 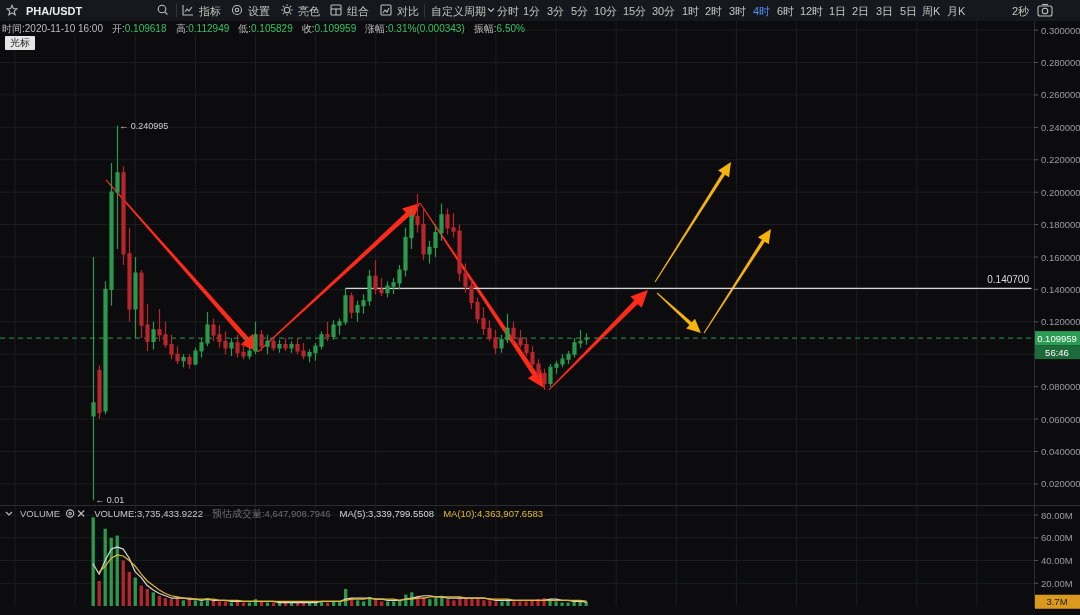 What do you see at coordinates (387, 513) in the screenshot?
I see `legend-item: MA(5):3,339,799.5508` at bounding box center [387, 513].